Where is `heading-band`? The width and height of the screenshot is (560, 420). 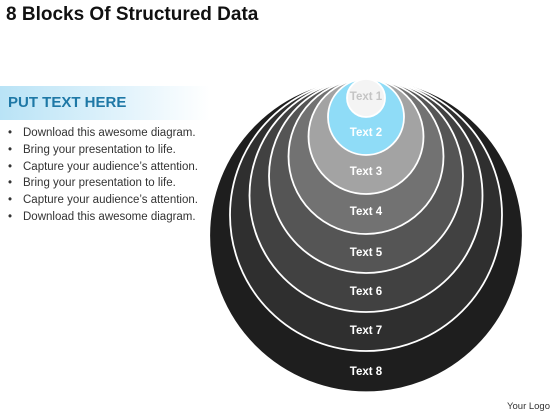
heading-band is located at coordinates (105, 103).